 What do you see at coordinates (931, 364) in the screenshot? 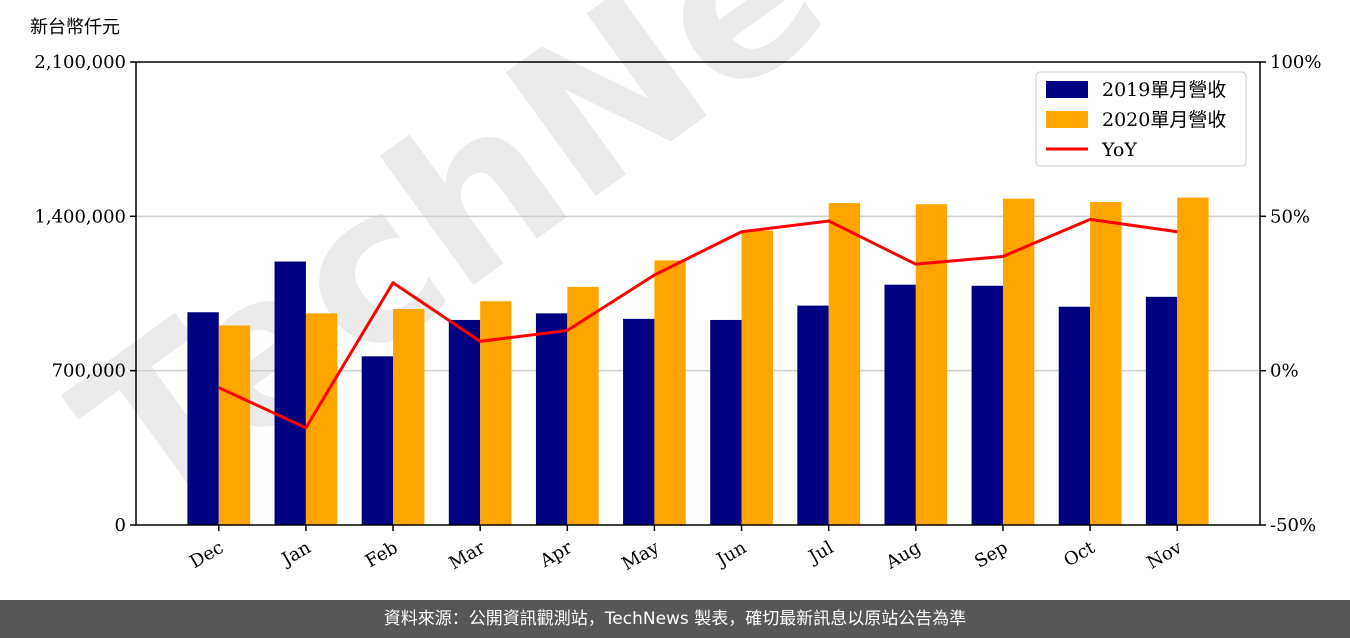
I see `bar-2020-aug` at bounding box center [931, 364].